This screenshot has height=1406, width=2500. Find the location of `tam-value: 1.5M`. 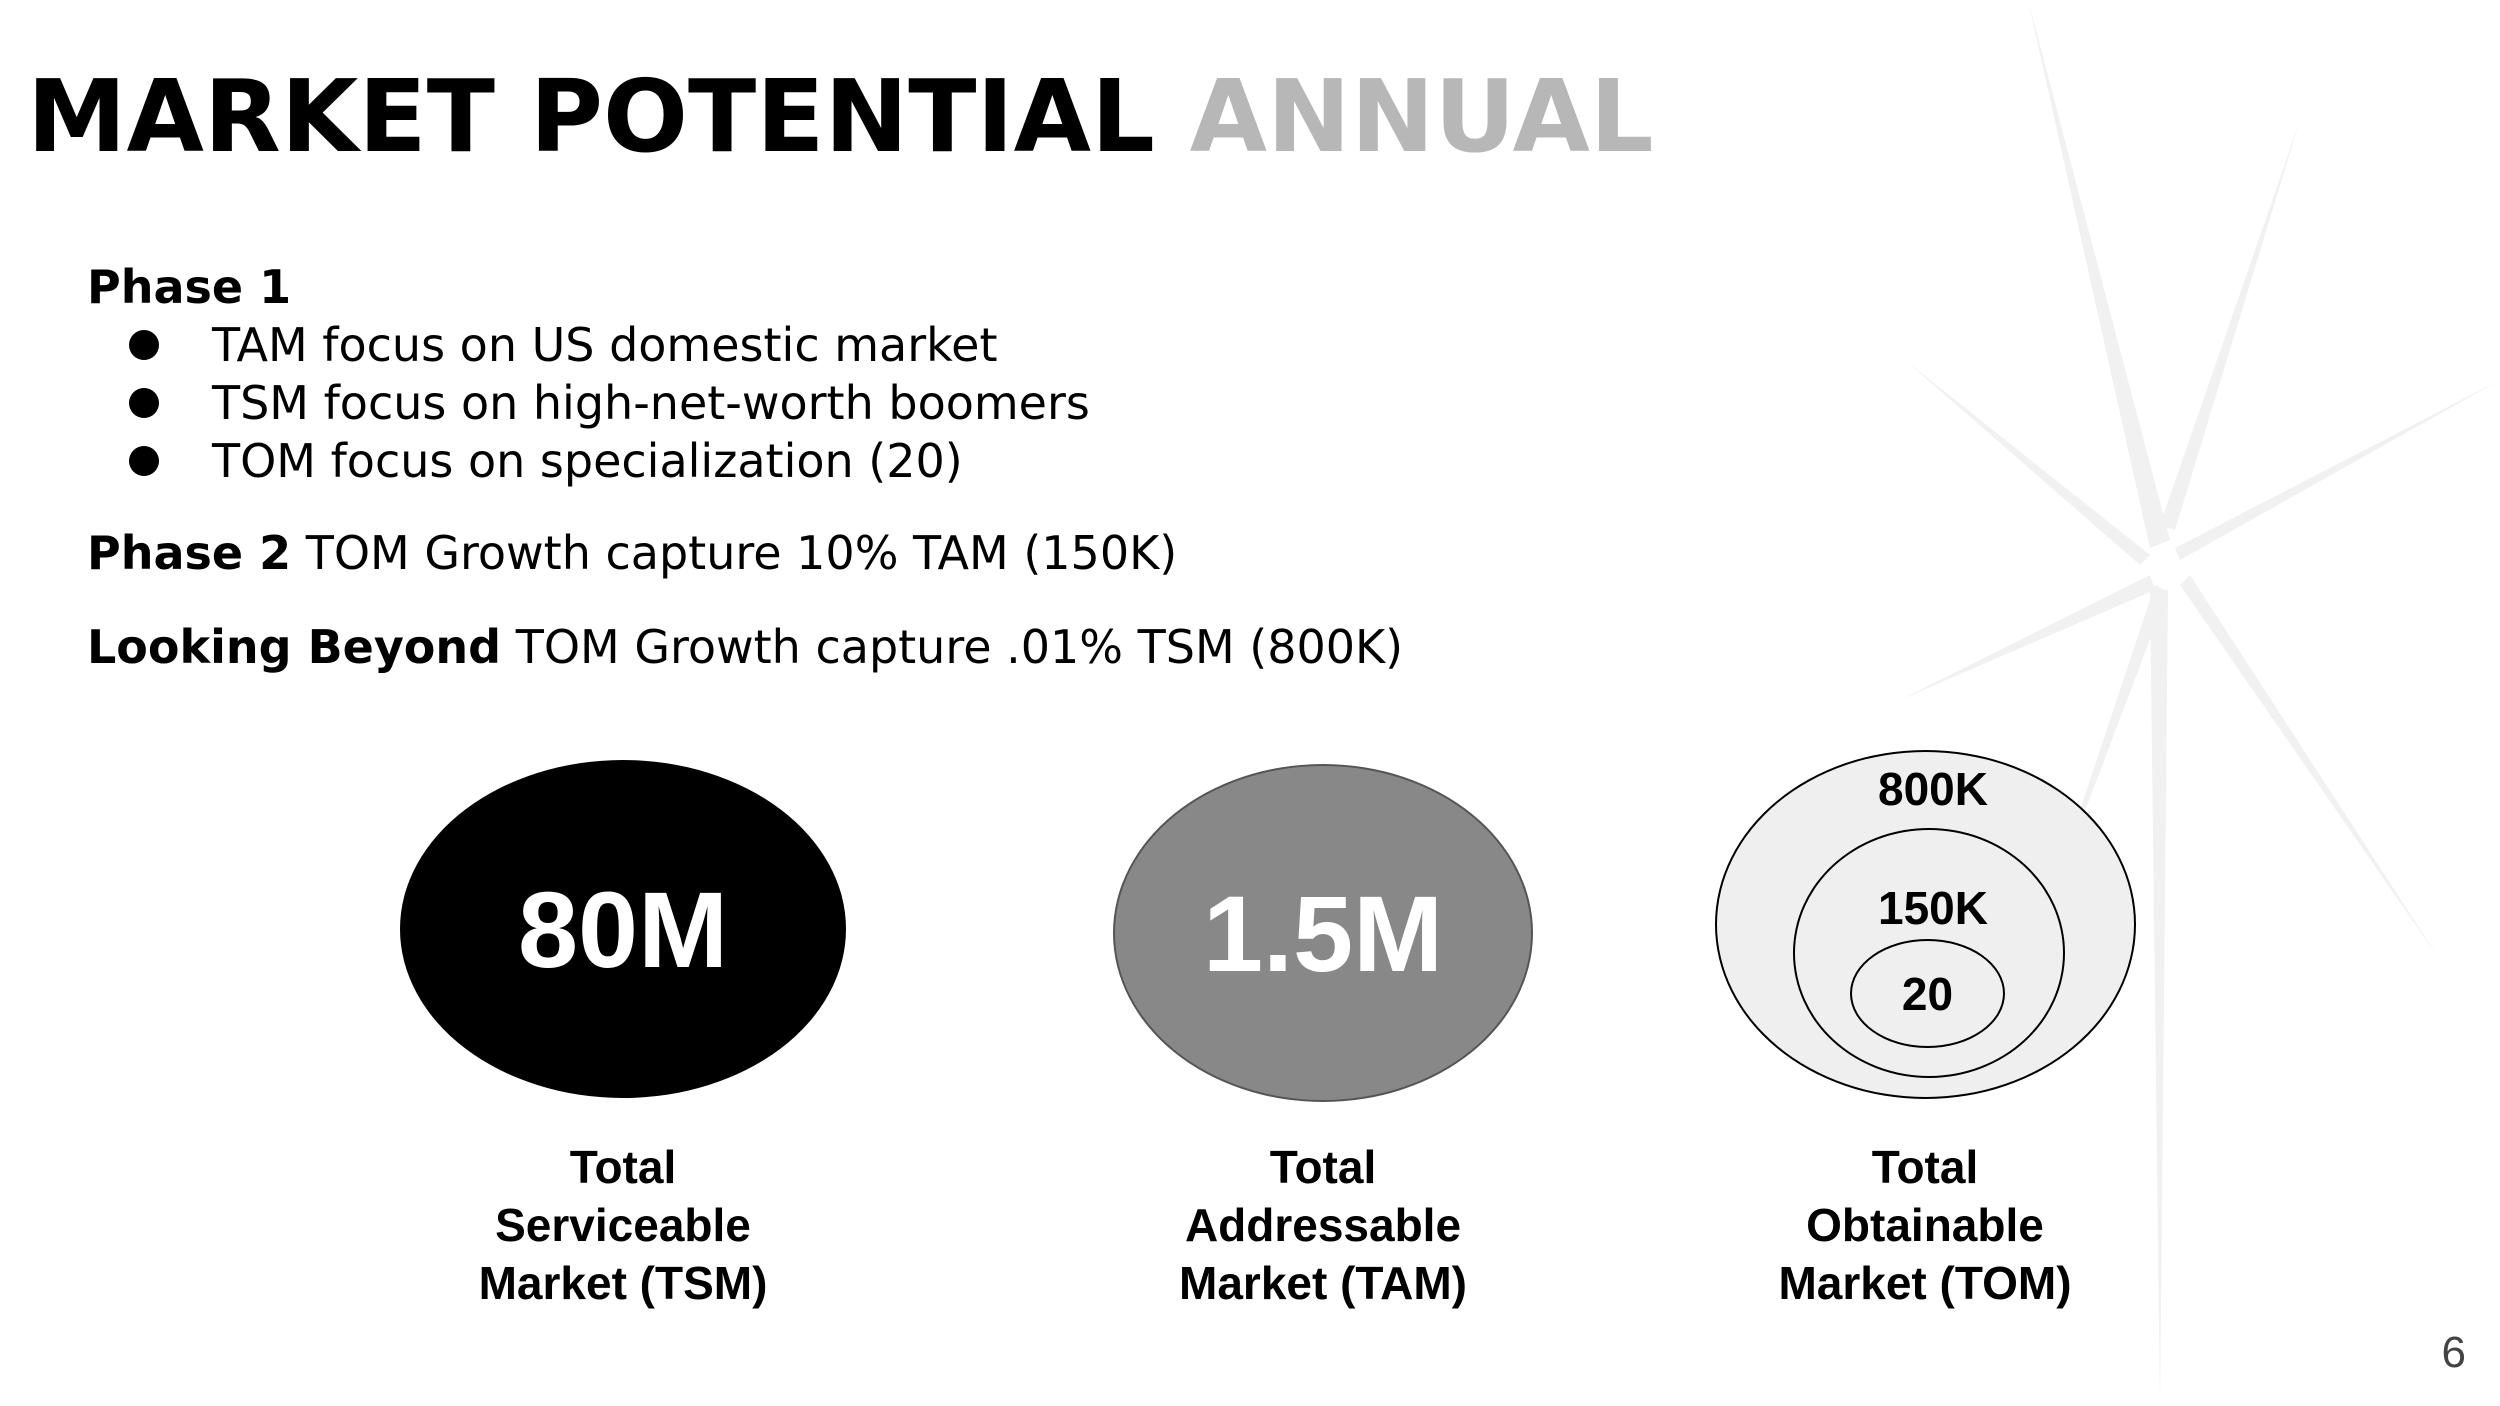

tam-value: 1.5M is located at coordinates (1323, 933).